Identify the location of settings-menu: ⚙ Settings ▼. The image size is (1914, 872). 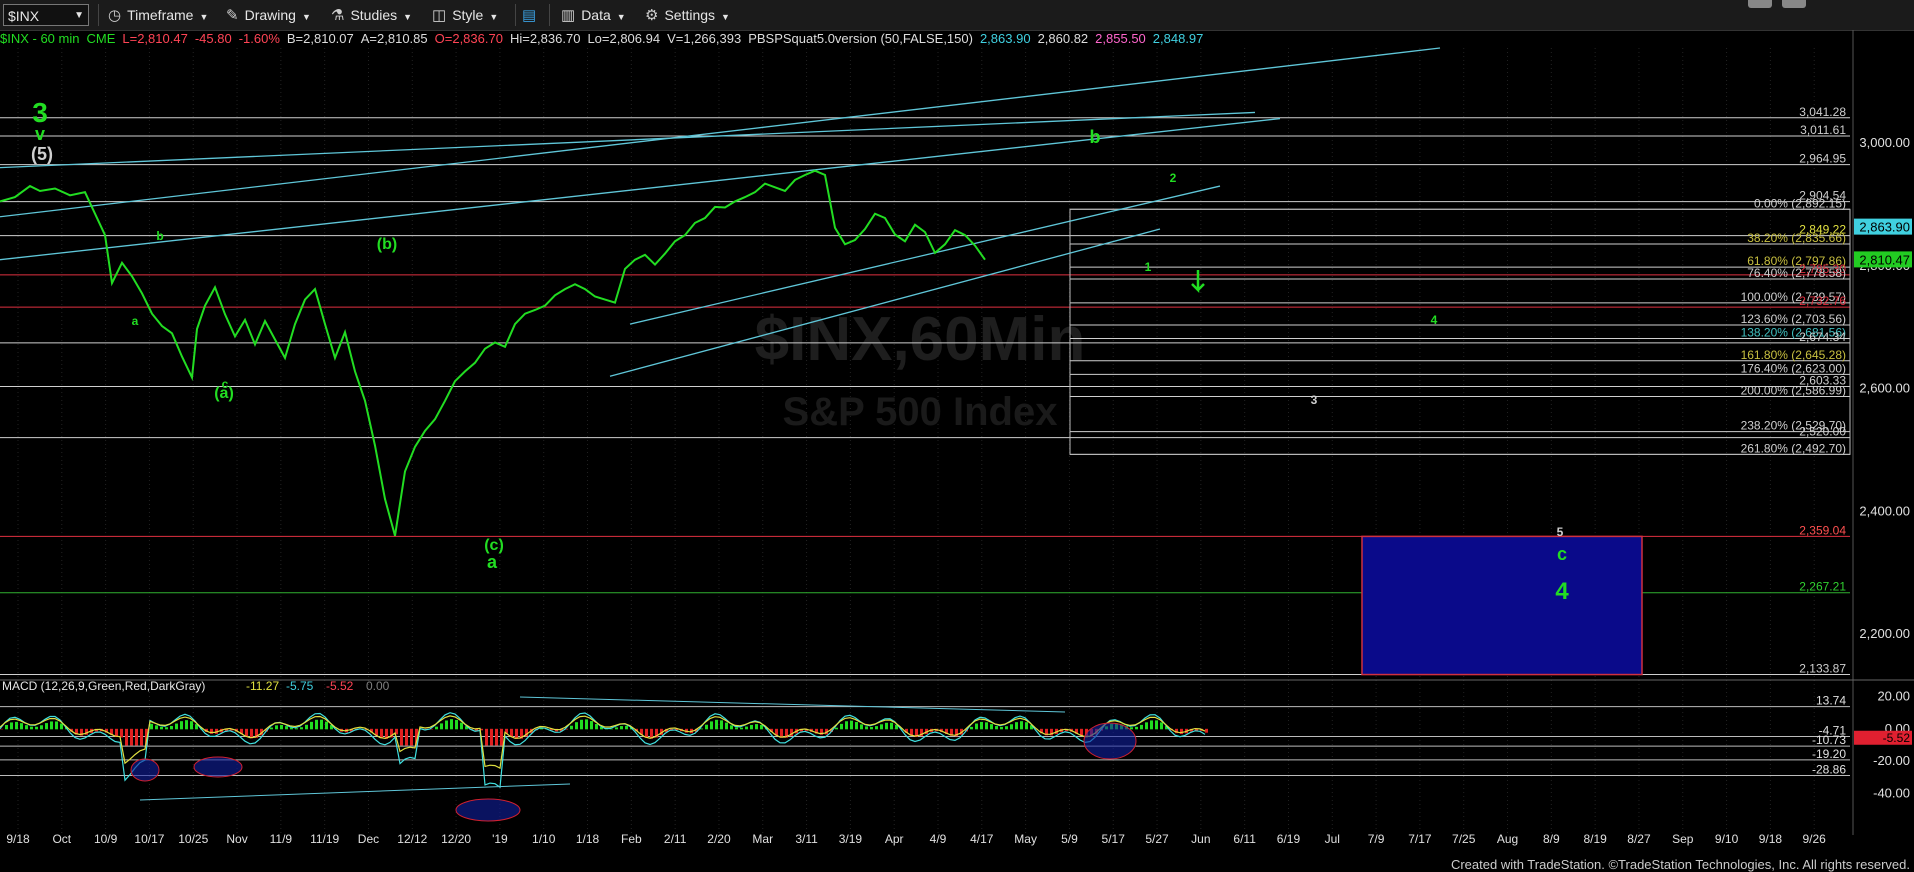
(687, 15).